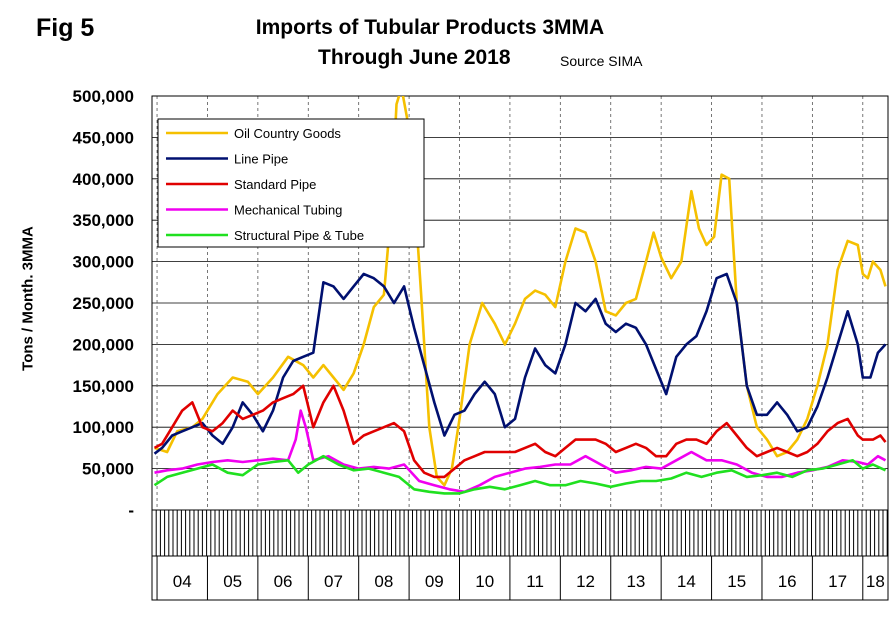 This screenshot has width=896, height=620. What do you see at coordinates (837, 581) in the screenshot?
I see `x-tick-label: 17` at bounding box center [837, 581].